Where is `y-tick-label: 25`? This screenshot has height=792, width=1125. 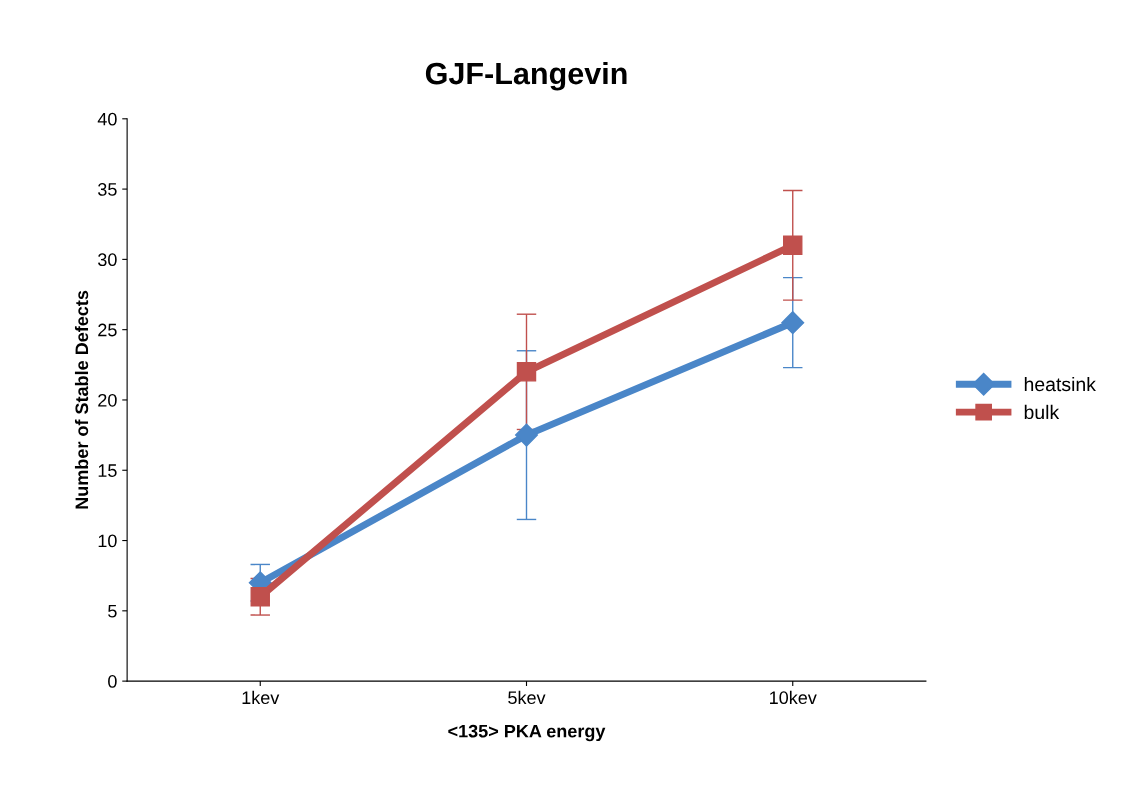
y-tick-label: 25 is located at coordinates (107, 330).